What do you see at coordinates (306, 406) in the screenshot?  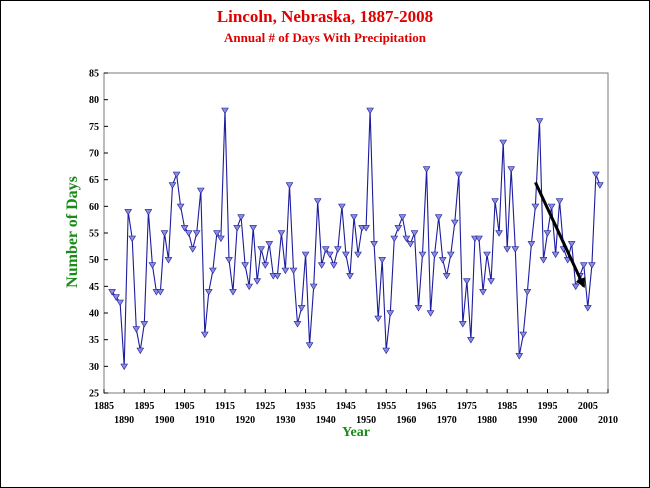 I see `x-tick-label: 1935` at bounding box center [306, 406].